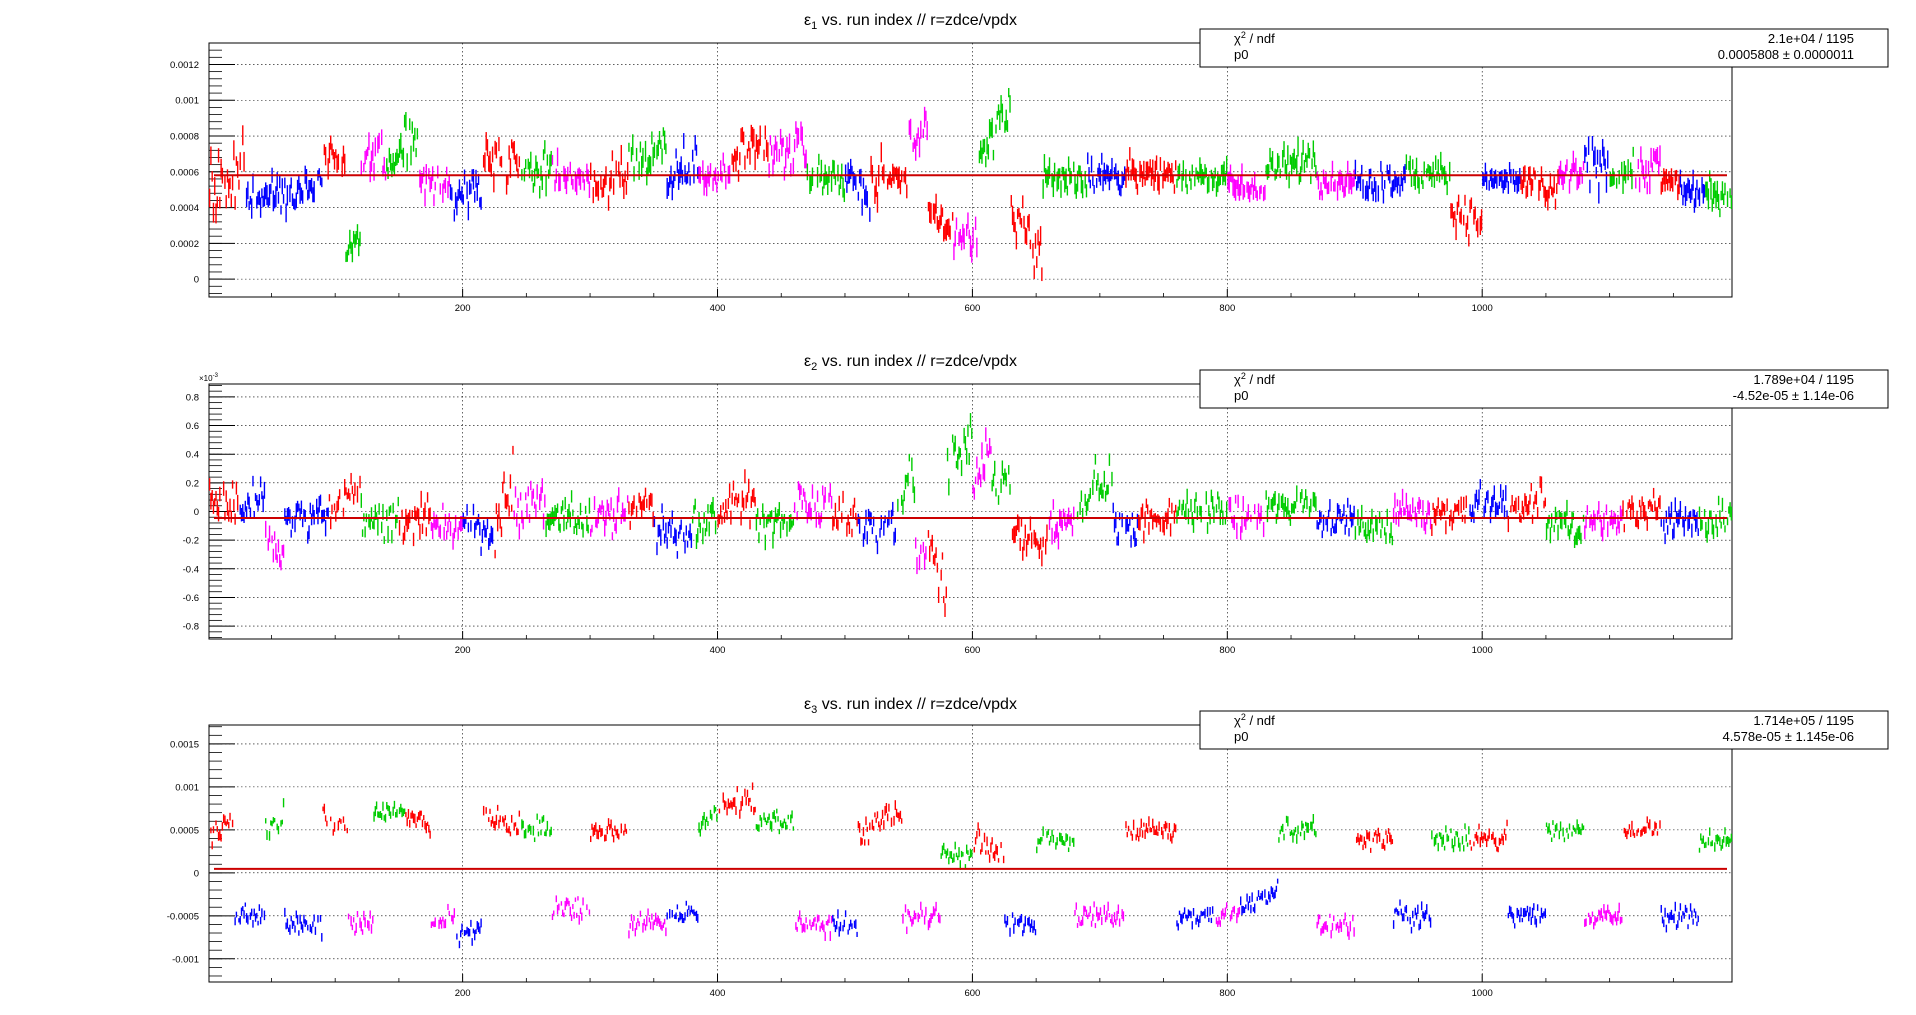 This screenshot has height=1015, width=1916. Describe the element at coordinates (971, 865) in the screenshot. I see `data-points` at that location.